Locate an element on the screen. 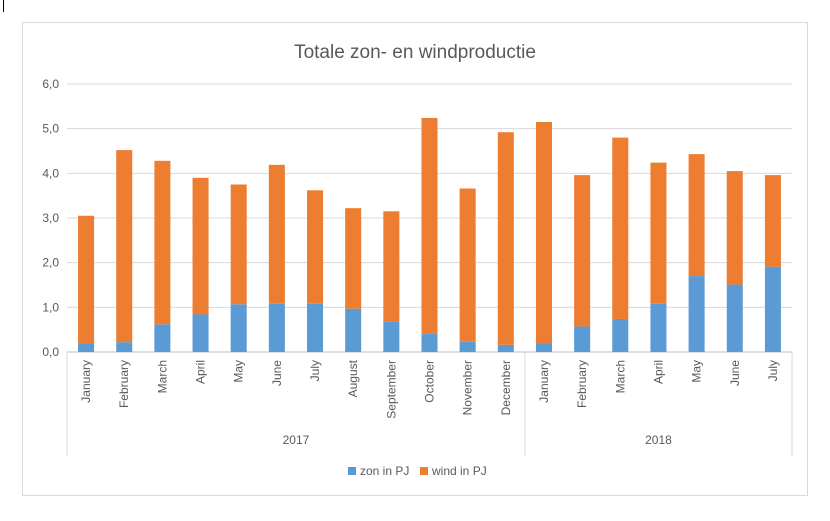 Image resolution: width=830 pixels, height=521 pixels. legend-swatch-zon is located at coordinates (352, 471).